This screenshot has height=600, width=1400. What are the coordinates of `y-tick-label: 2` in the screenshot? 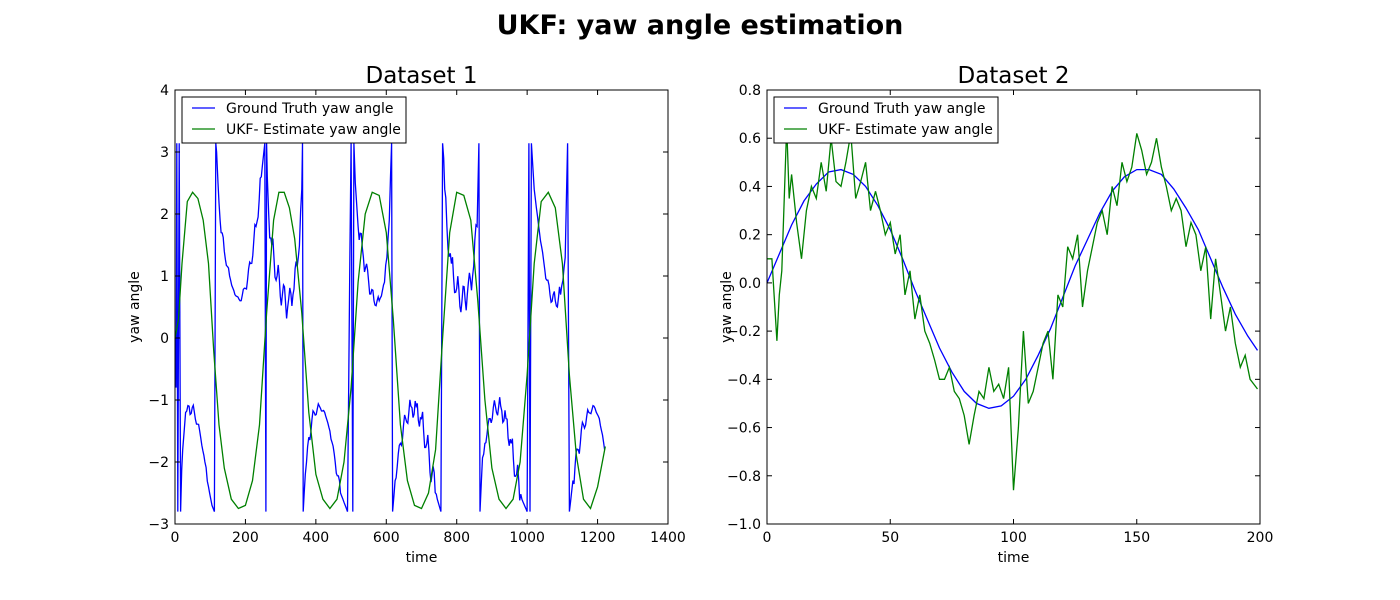 It's located at (164, 215).